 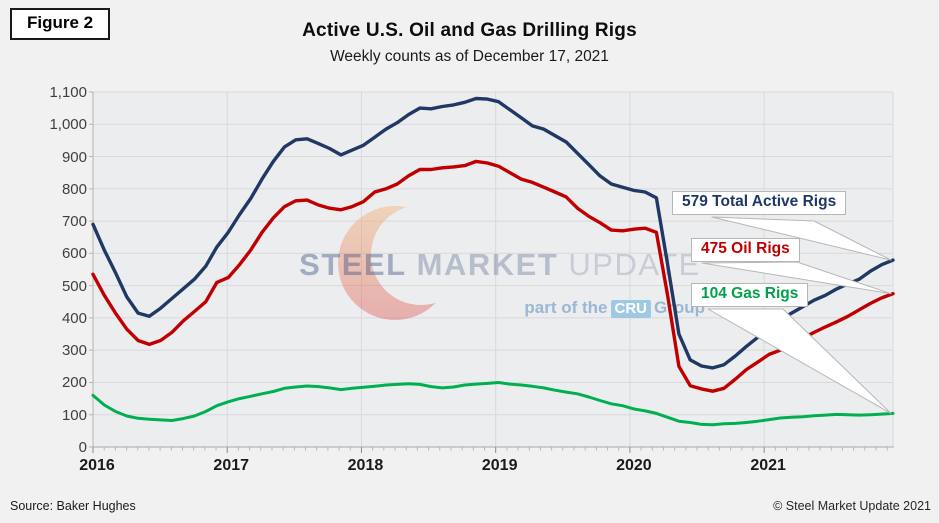 What do you see at coordinates (74, 415) in the screenshot?
I see `y-axis-label: 100` at bounding box center [74, 415].